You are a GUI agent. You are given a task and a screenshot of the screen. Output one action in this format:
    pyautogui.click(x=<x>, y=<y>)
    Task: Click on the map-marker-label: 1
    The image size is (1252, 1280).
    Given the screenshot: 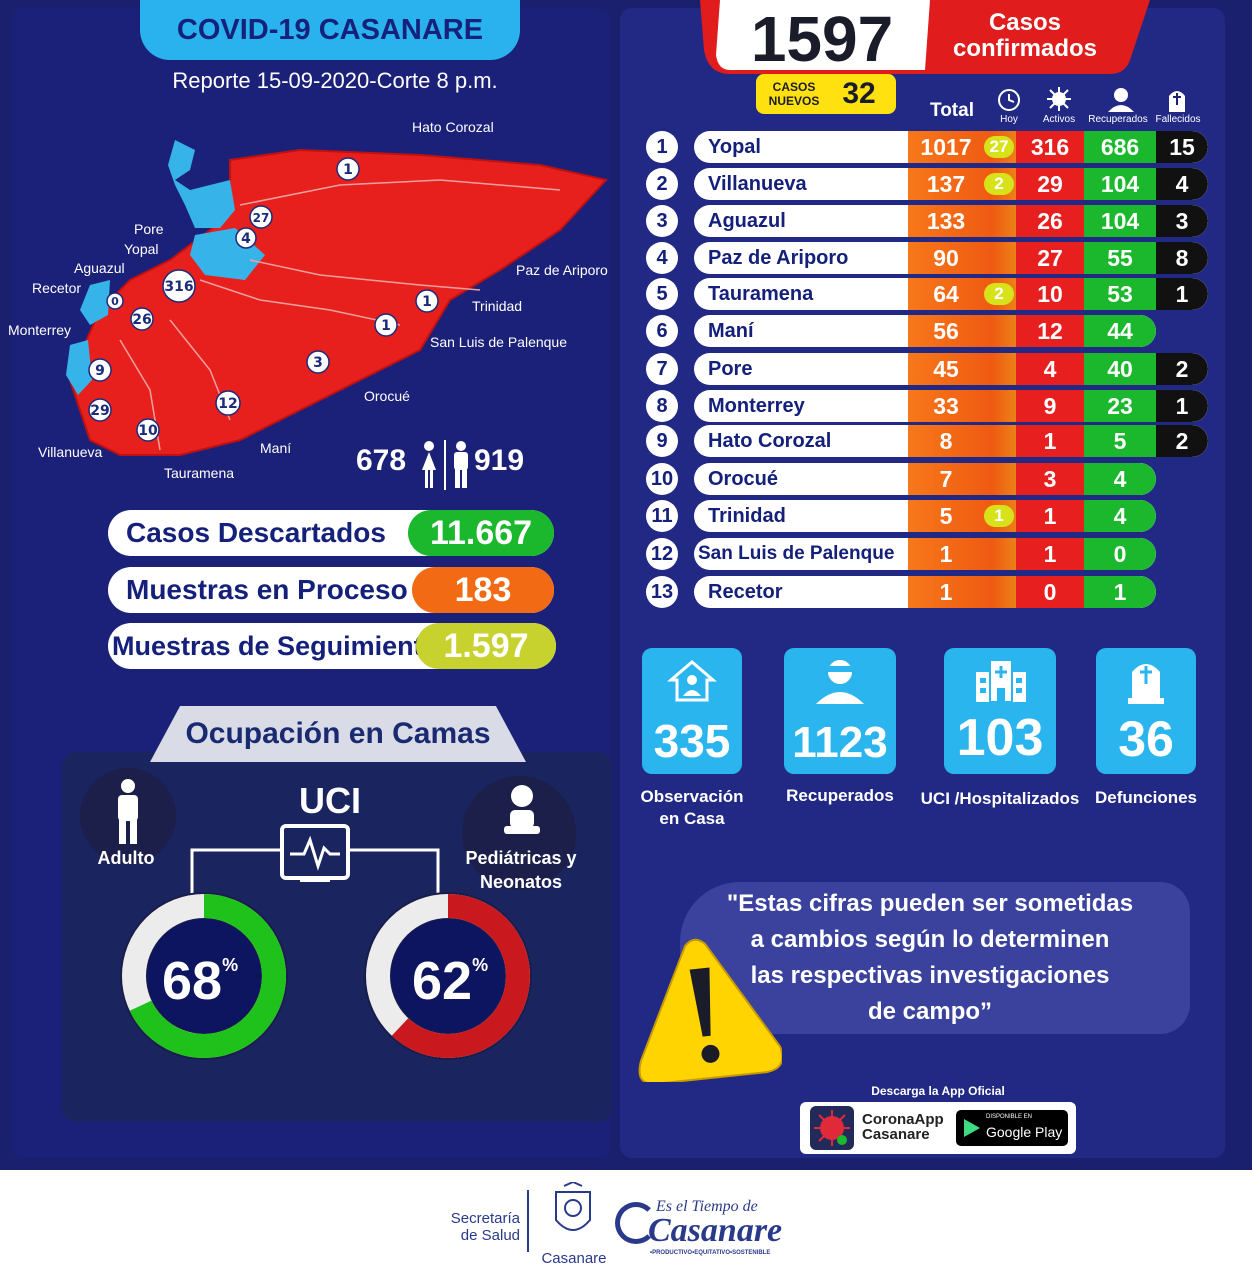 What is the action you would take?
    pyautogui.click(x=386, y=326)
    